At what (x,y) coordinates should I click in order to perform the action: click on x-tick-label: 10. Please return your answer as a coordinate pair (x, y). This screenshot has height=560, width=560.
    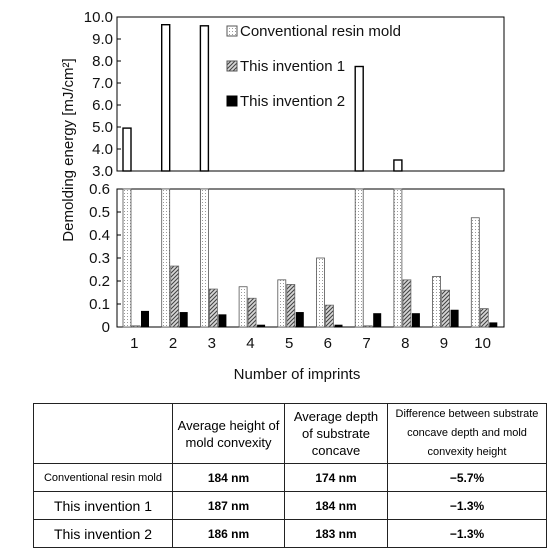
    Looking at the image, I should click on (482, 343).